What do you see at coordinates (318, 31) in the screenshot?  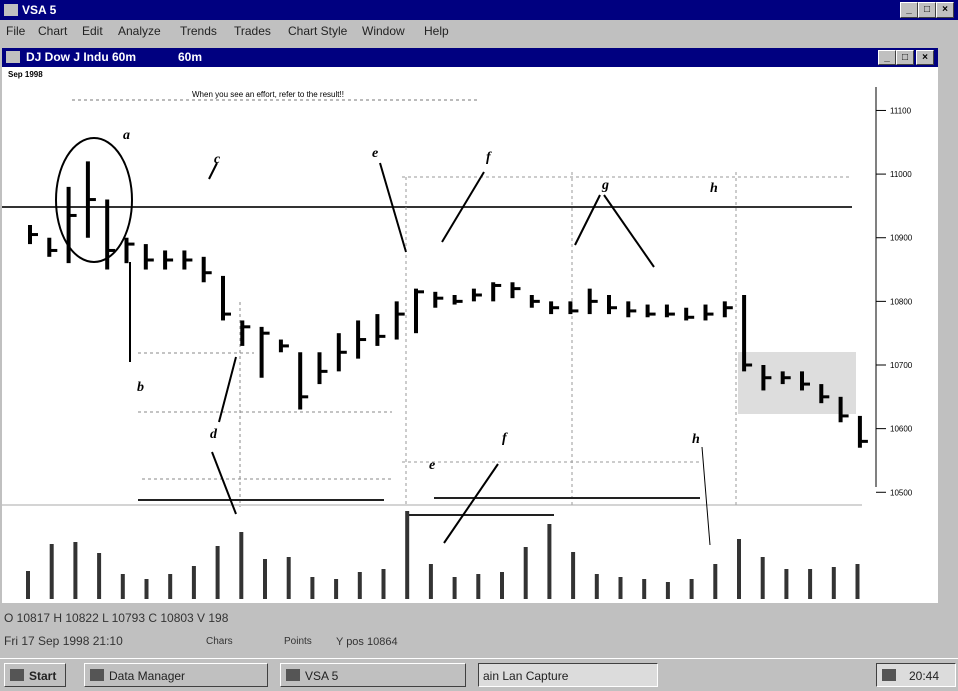 I see `menu-chart-style: Chart Style` at bounding box center [318, 31].